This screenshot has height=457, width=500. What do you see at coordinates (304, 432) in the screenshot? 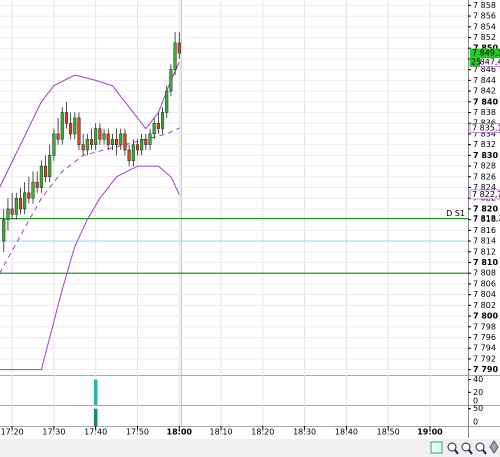
I see `x-tick-label: 18:30` at bounding box center [304, 432].